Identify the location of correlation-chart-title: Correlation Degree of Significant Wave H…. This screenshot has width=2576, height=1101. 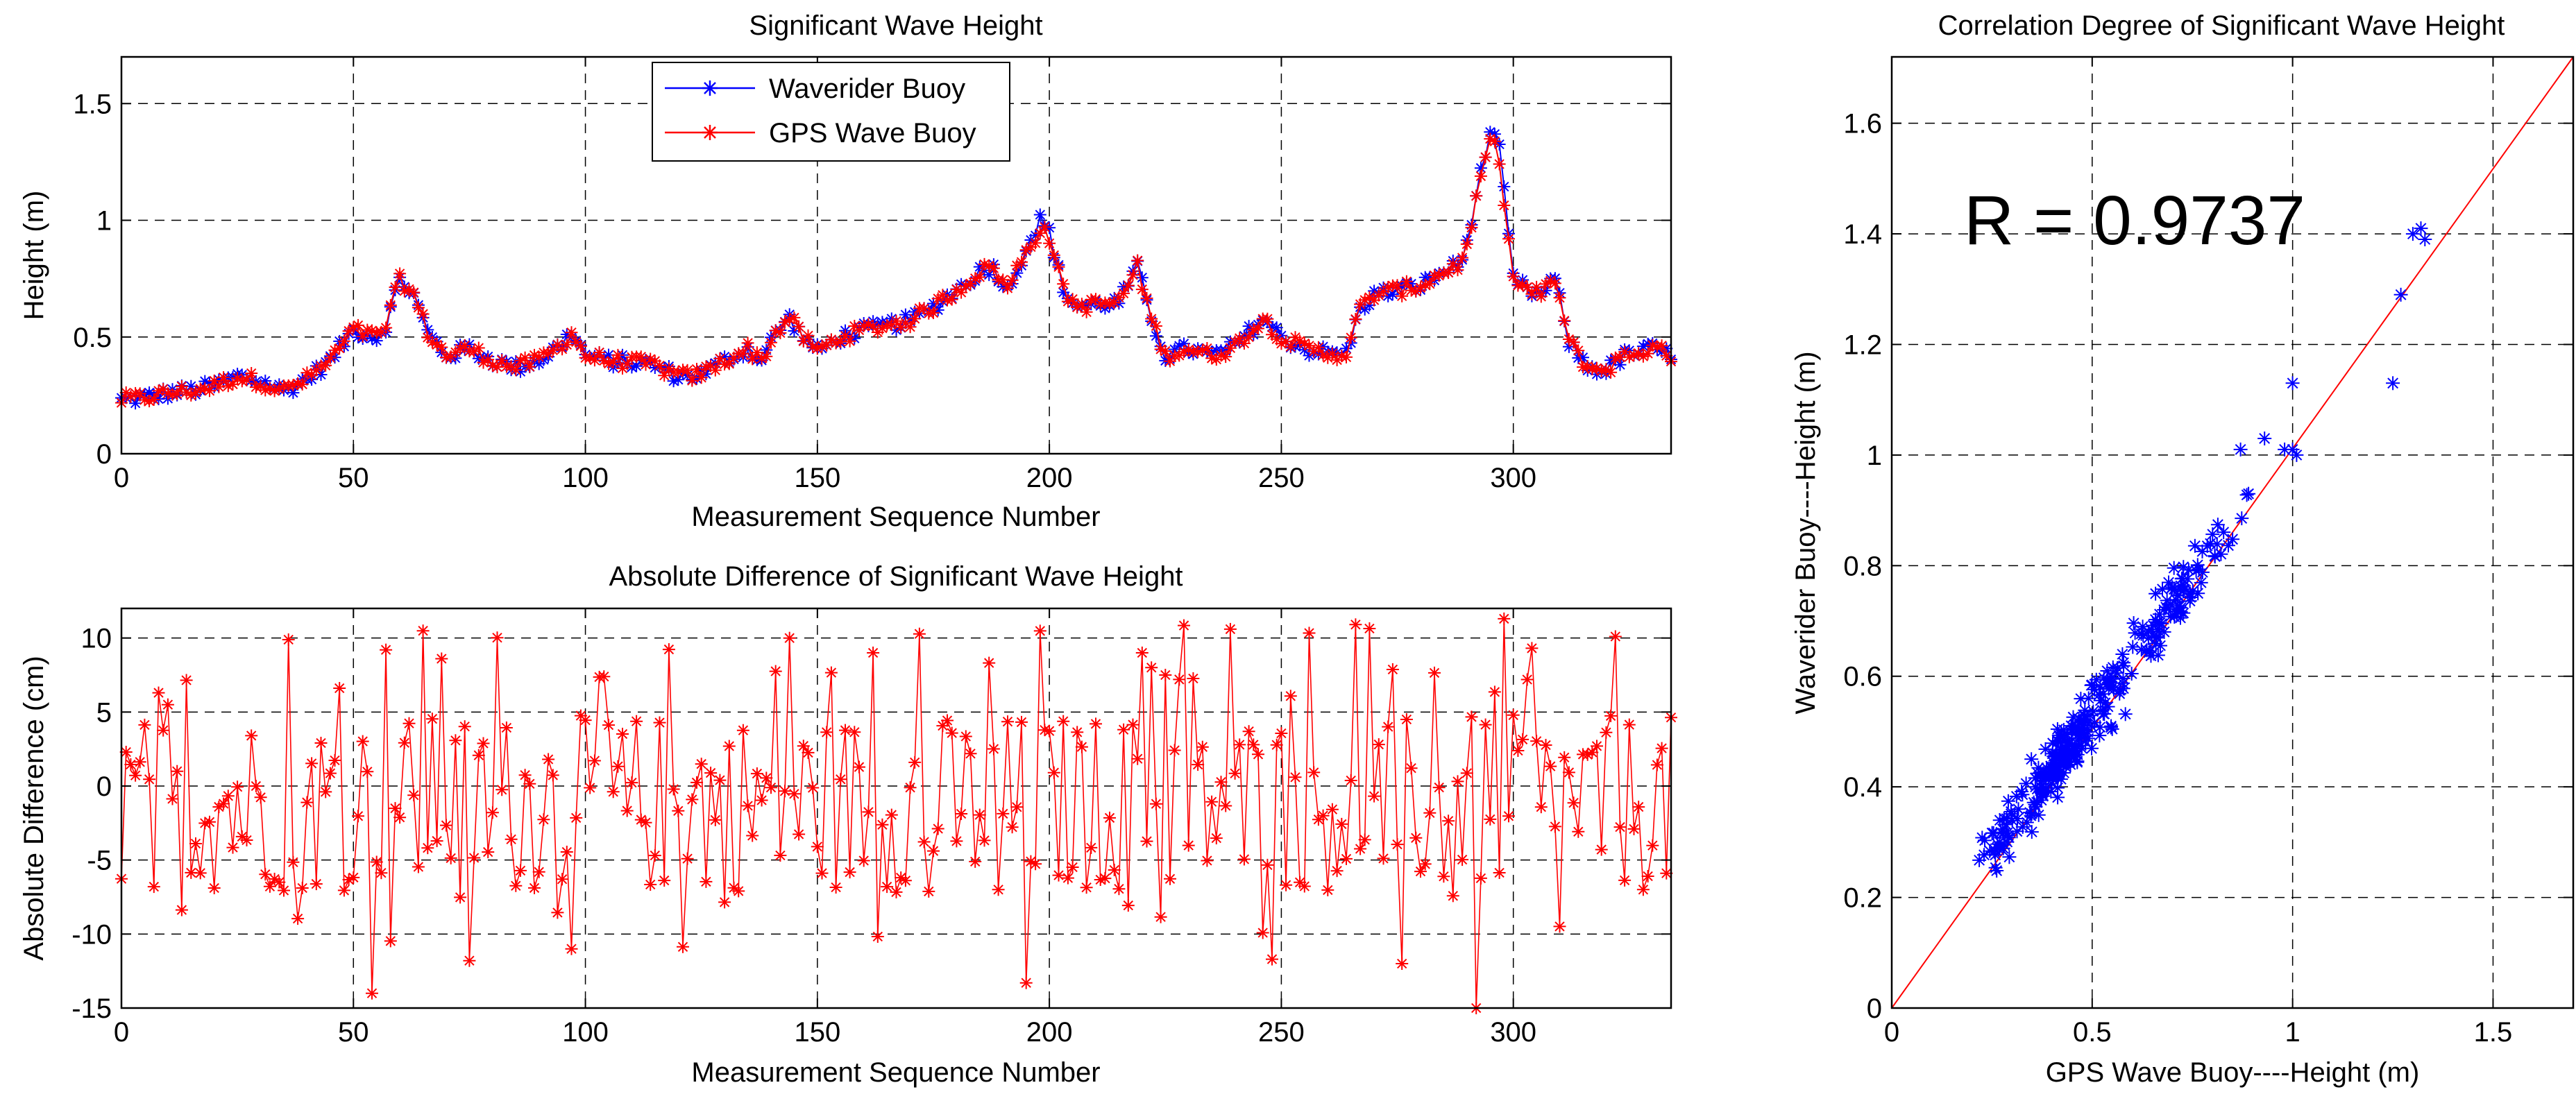
(2221, 25).